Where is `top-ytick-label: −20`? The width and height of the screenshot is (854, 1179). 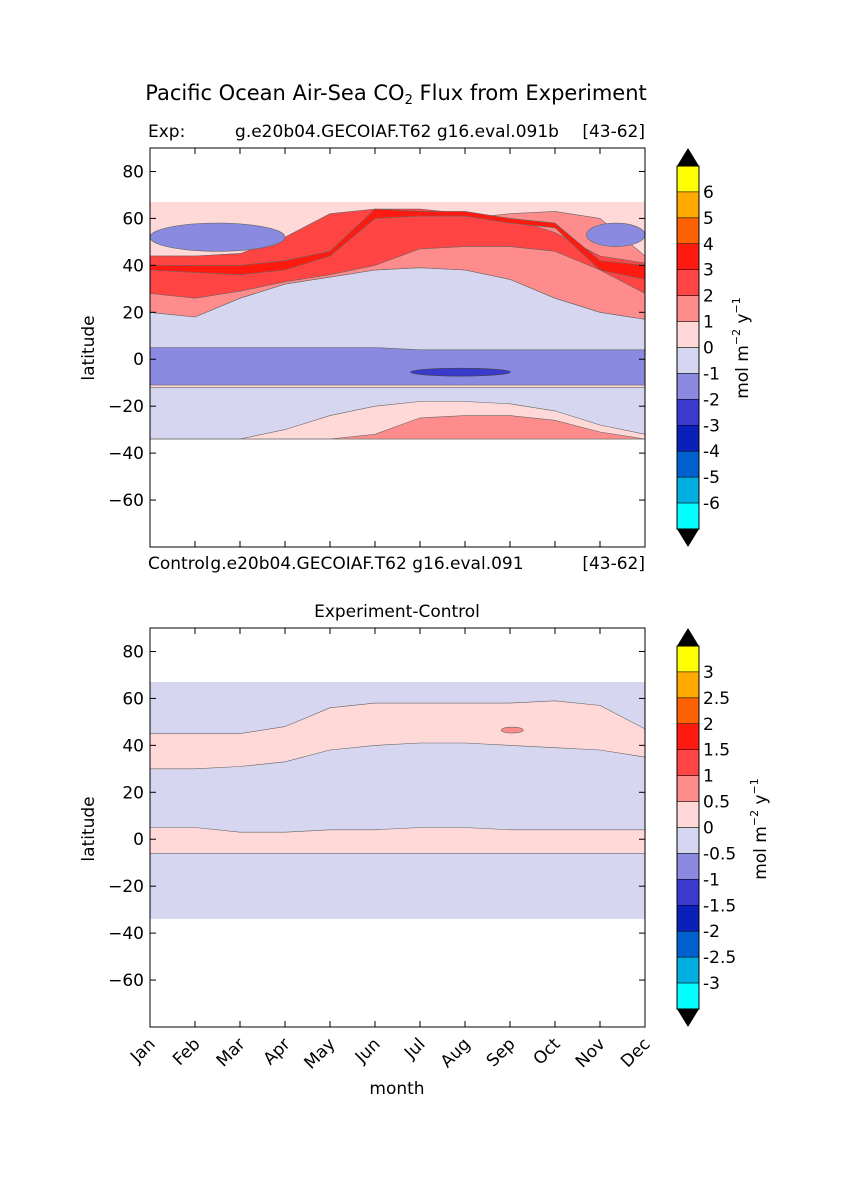 top-ytick-label: −20 is located at coordinates (126, 407).